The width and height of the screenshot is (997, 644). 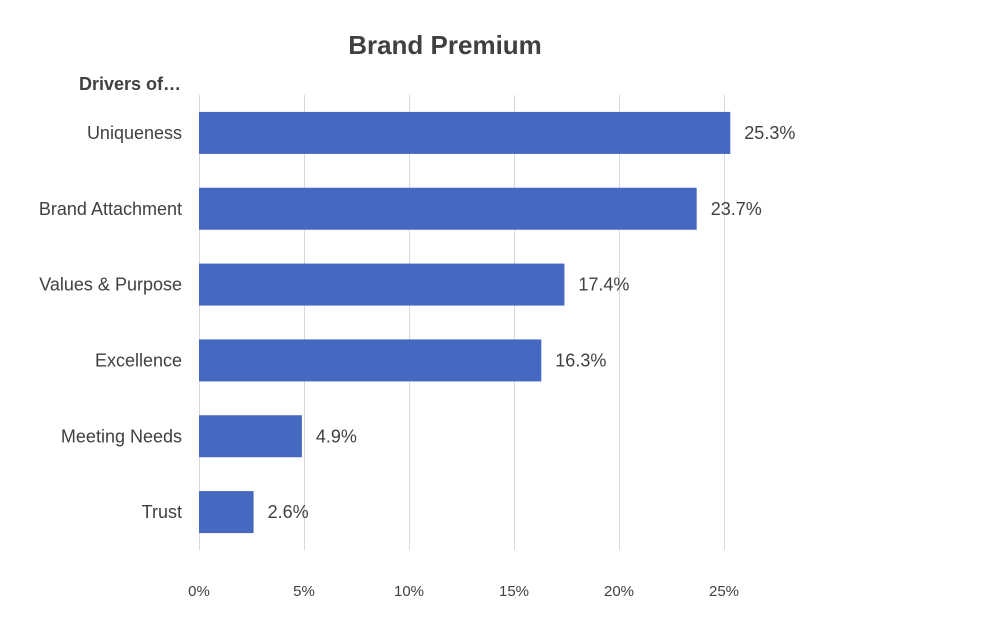 What do you see at coordinates (580, 360) in the screenshot?
I see `data-label: 16.3%` at bounding box center [580, 360].